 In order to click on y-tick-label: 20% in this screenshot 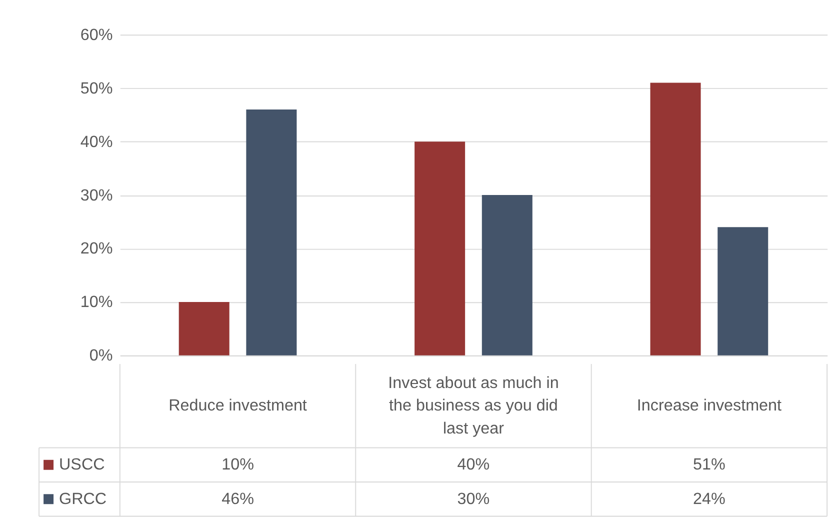, I will do `click(96, 249)`.